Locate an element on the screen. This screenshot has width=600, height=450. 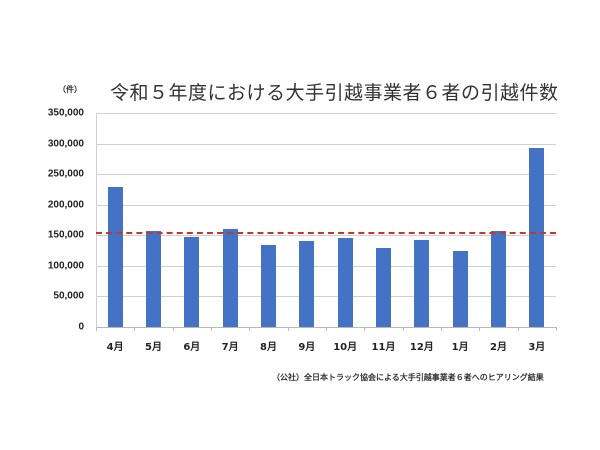
source-note: （公社）全日本トラック協会による大手引越事業者６者へのヒアリング結果 is located at coordinates (408, 377).